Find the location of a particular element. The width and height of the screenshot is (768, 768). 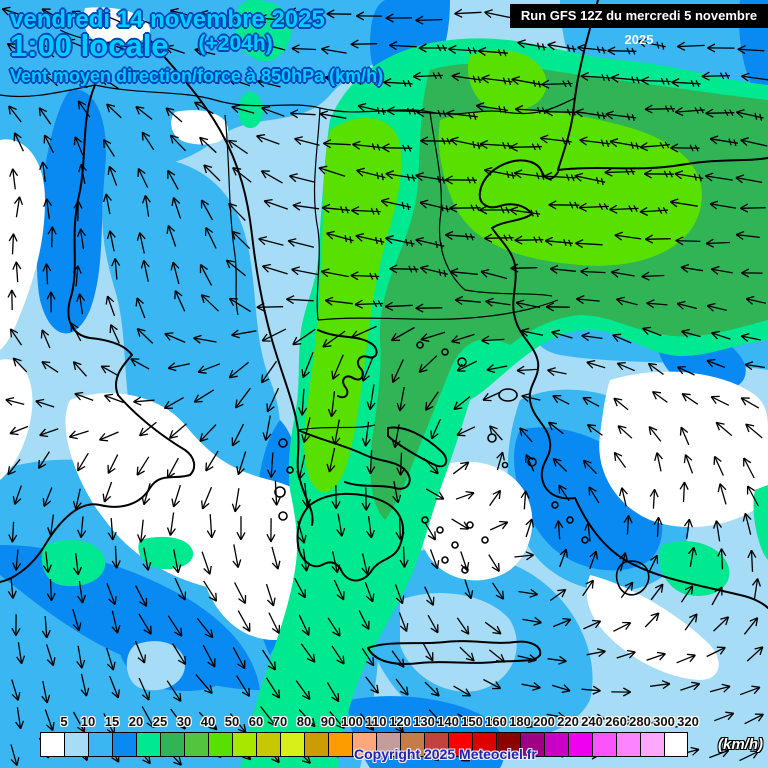

legend-tick-label: 260 is located at coordinates (616, 721).